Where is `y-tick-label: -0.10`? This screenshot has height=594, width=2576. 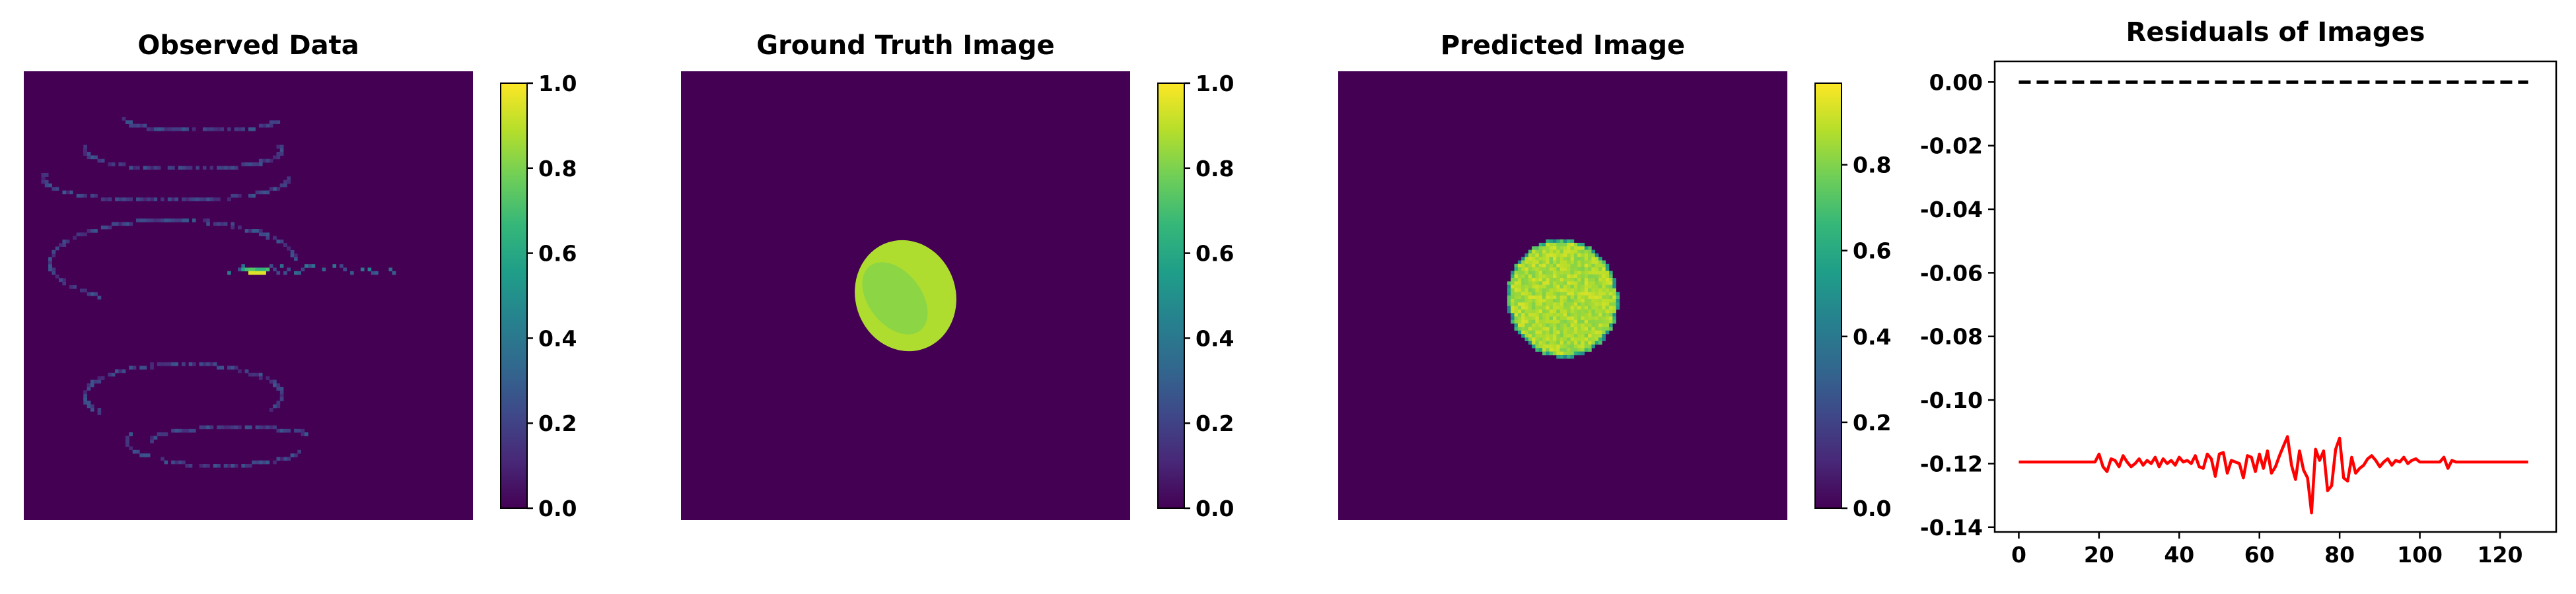 y-tick-label: -0.10 is located at coordinates (1952, 400).